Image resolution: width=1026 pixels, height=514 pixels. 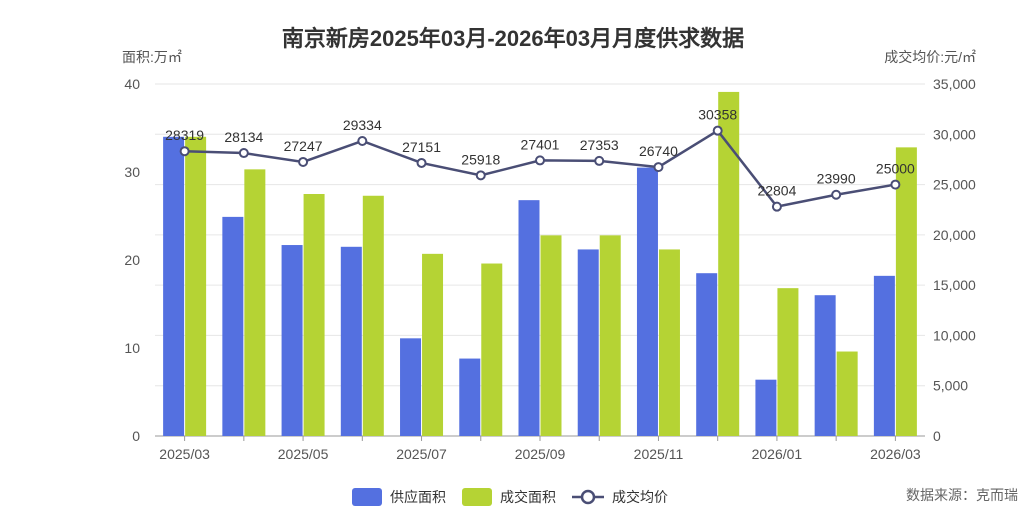 What do you see at coordinates (540, 144) in the screenshot?
I see `price-data-label: 27401` at bounding box center [540, 144].